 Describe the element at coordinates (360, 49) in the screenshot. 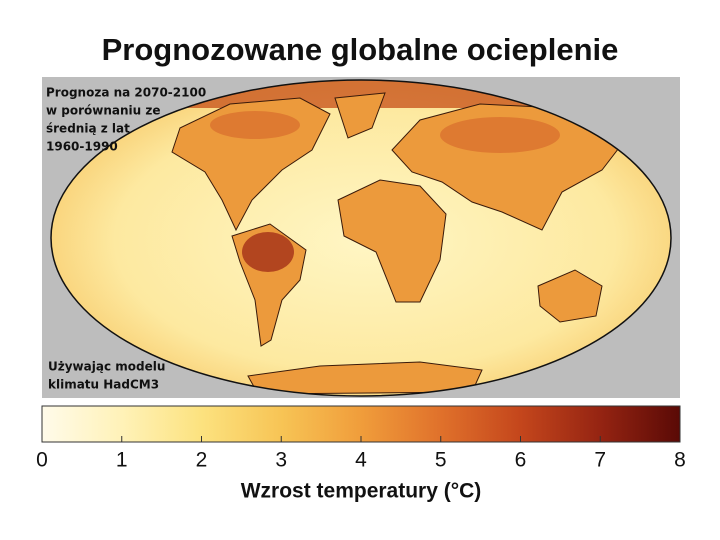

I see `title: Prognozowane globalne ocieplenie` at that location.